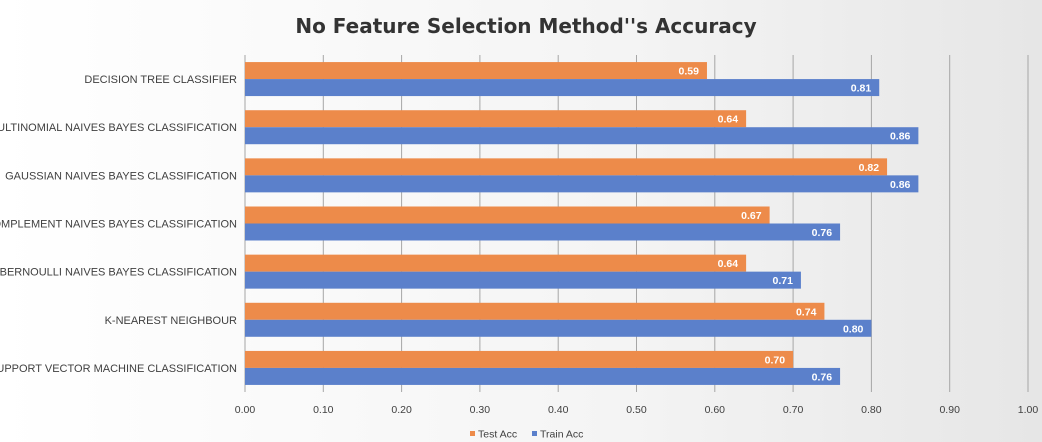 The height and width of the screenshot is (442, 1042). What do you see at coordinates (558, 410) in the screenshot?
I see `x-tick-label-4: 0.40` at bounding box center [558, 410].